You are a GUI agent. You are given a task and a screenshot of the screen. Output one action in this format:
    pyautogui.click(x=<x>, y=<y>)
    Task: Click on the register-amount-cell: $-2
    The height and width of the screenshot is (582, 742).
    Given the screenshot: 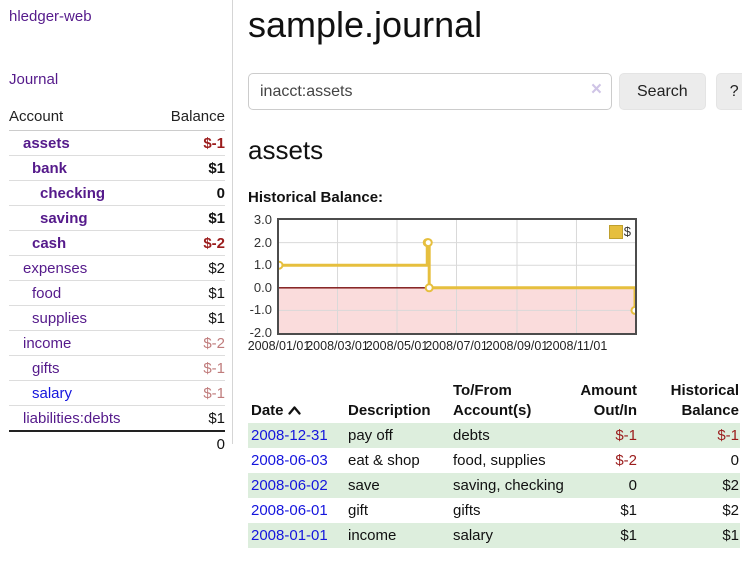 What is the action you would take?
    pyautogui.click(x=626, y=460)
    